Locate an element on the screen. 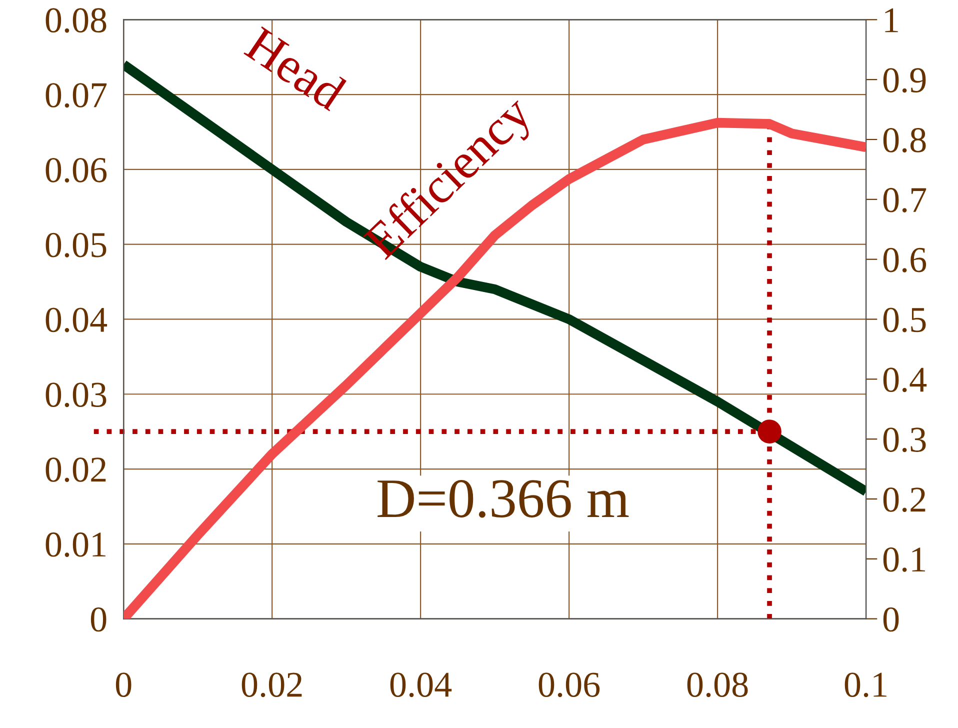 The width and height of the screenshot is (958, 728). y2-tick-label: 0.6 is located at coordinates (904, 260).